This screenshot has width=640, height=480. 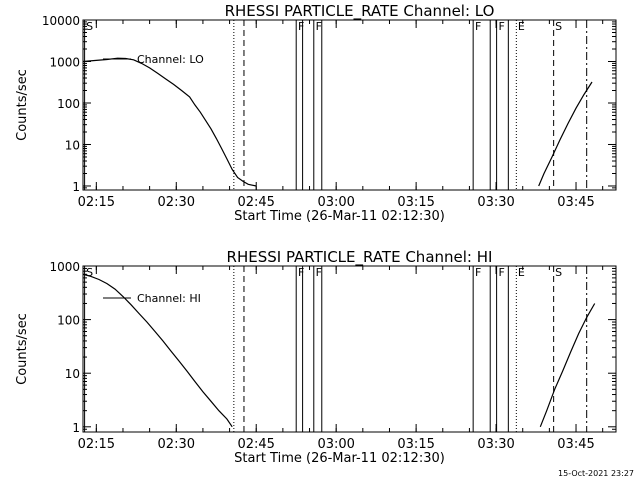 What do you see at coordinates (596, 473) in the screenshot?
I see `footer-timestamp: 15-Oct-2021 23:27` at bounding box center [596, 473].